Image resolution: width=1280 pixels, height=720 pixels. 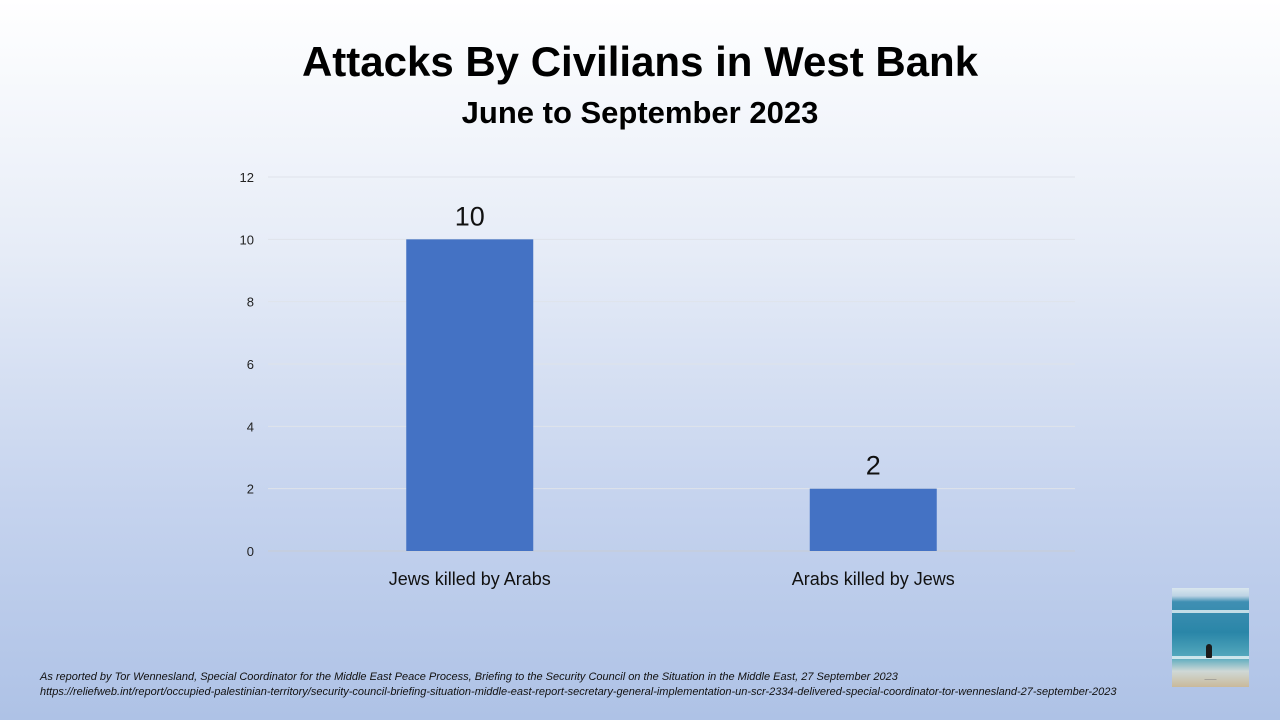 What do you see at coordinates (250, 489) in the screenshot?
I see `y-tick-label: 2` at bounding box center [250, 489].